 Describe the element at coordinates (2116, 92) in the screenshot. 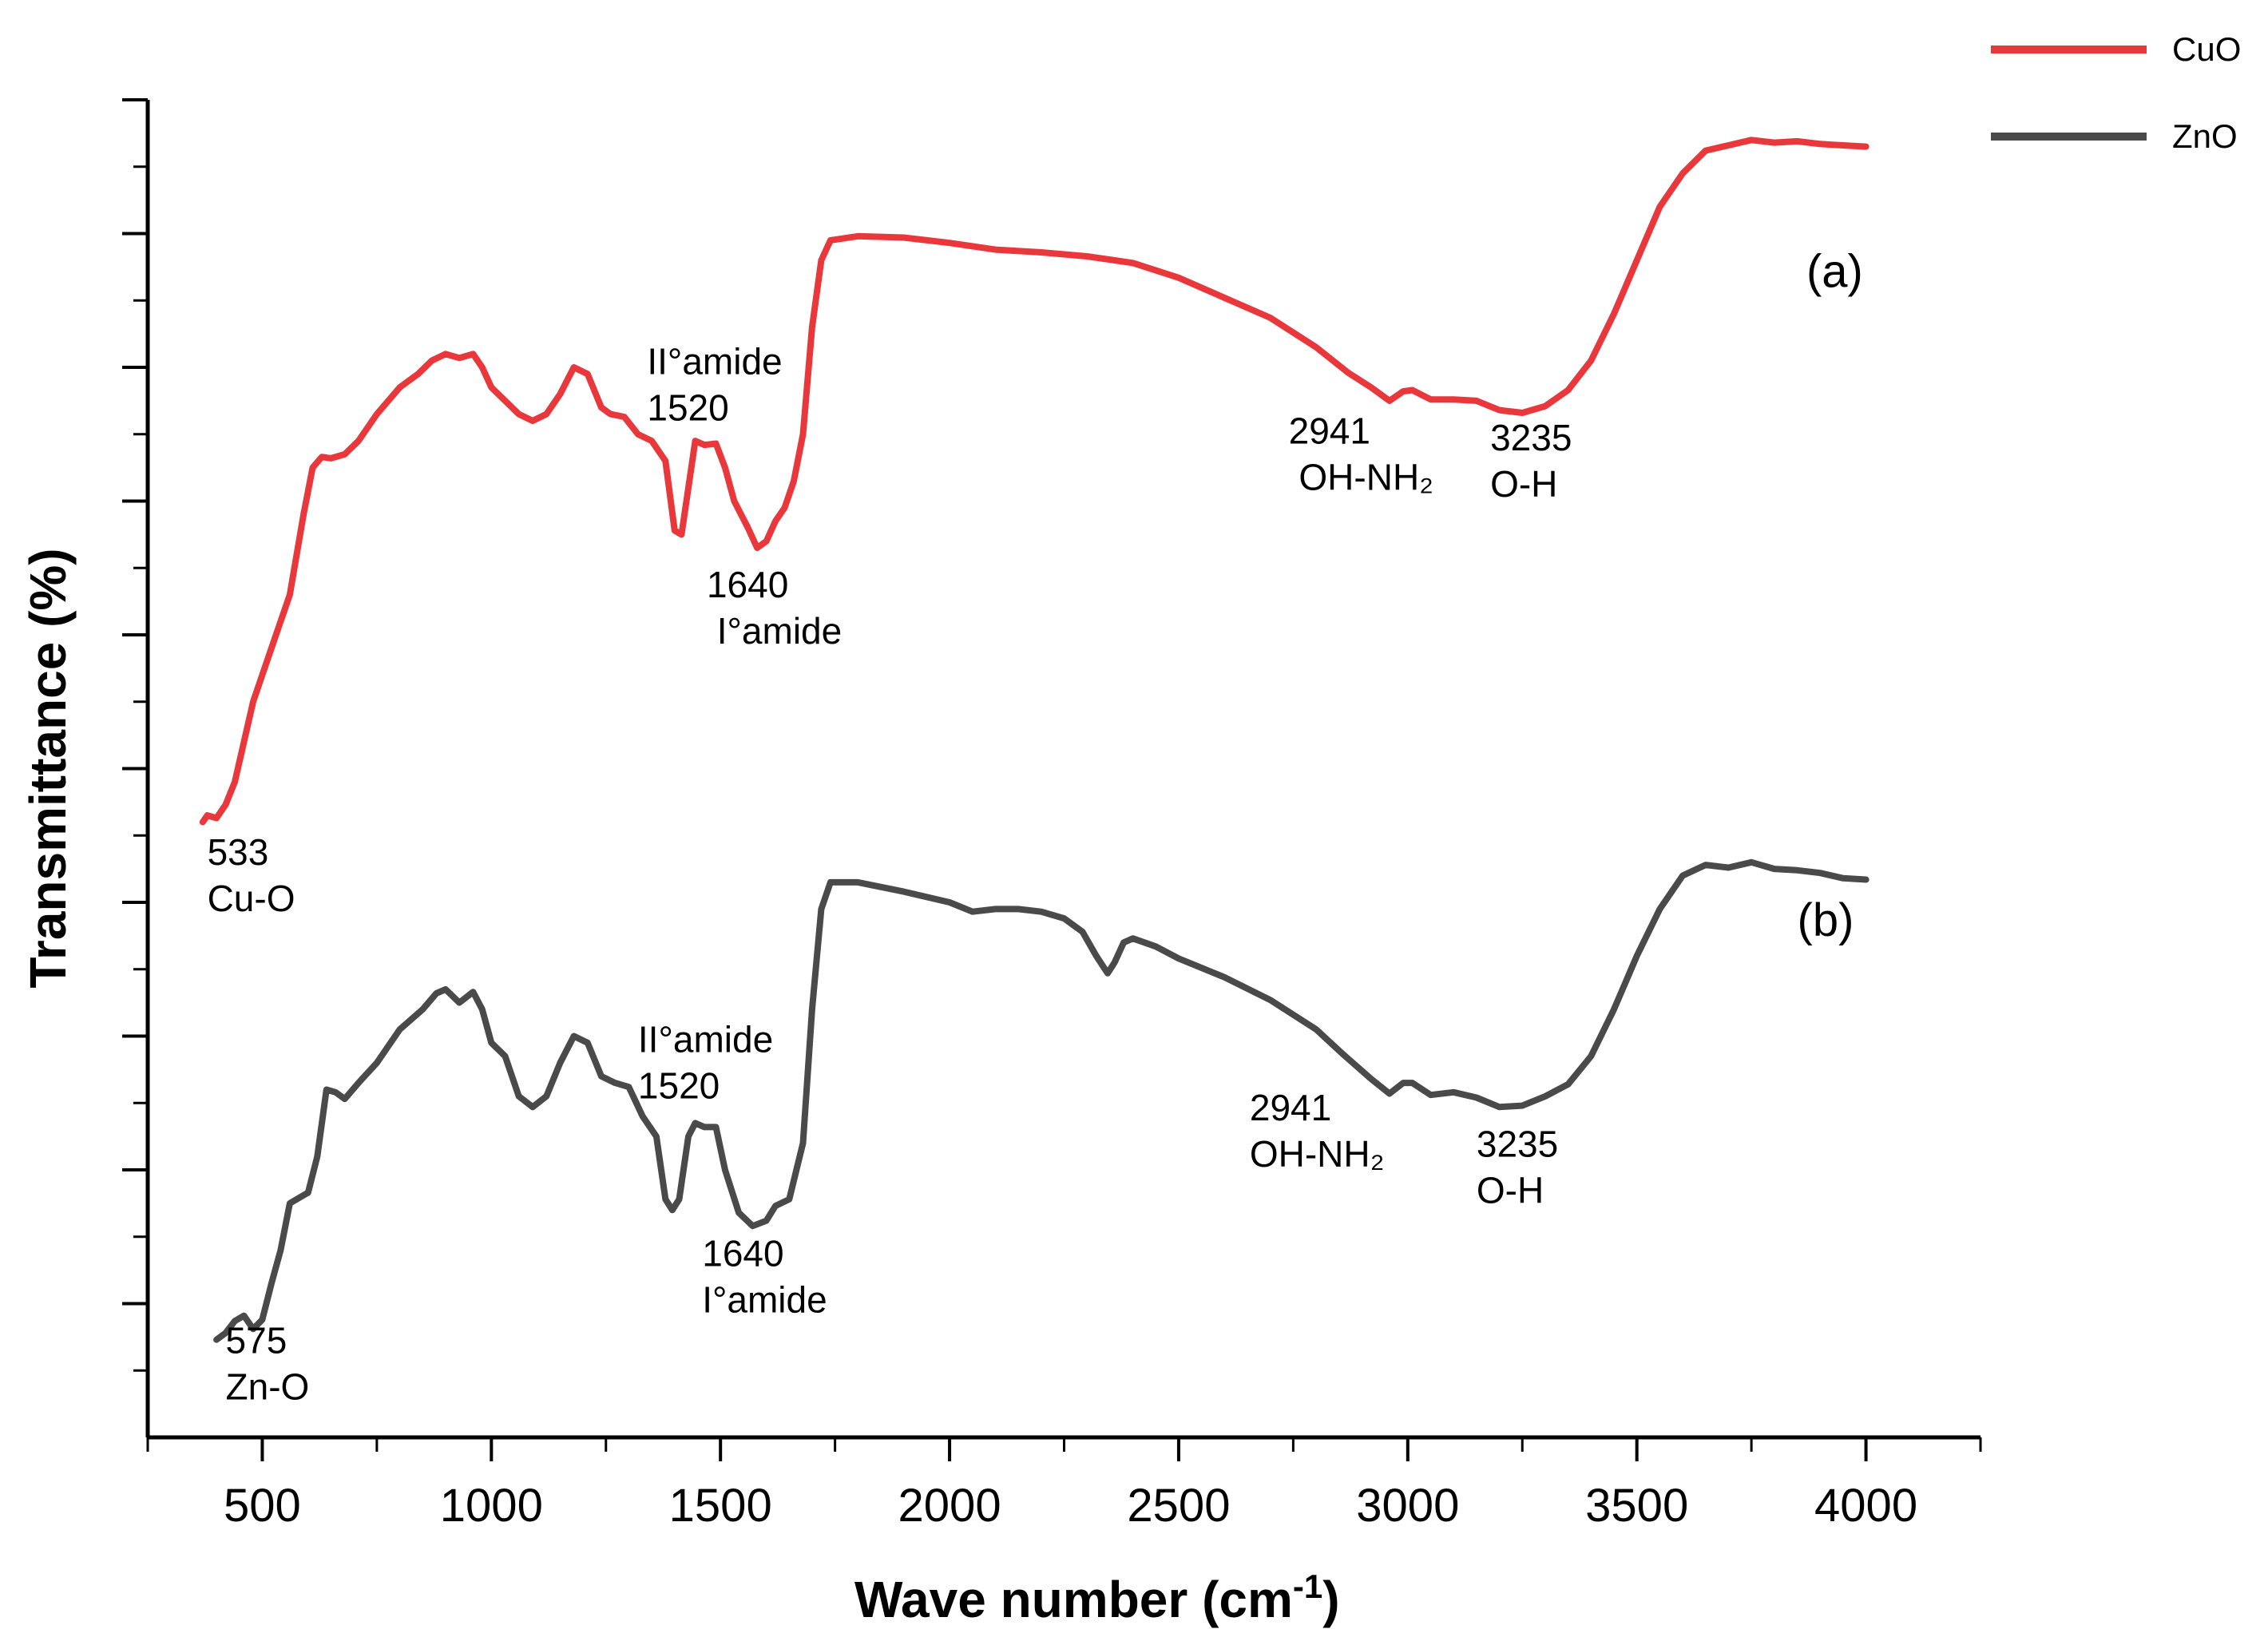

I see `legend: CuO ZnO` at that location.